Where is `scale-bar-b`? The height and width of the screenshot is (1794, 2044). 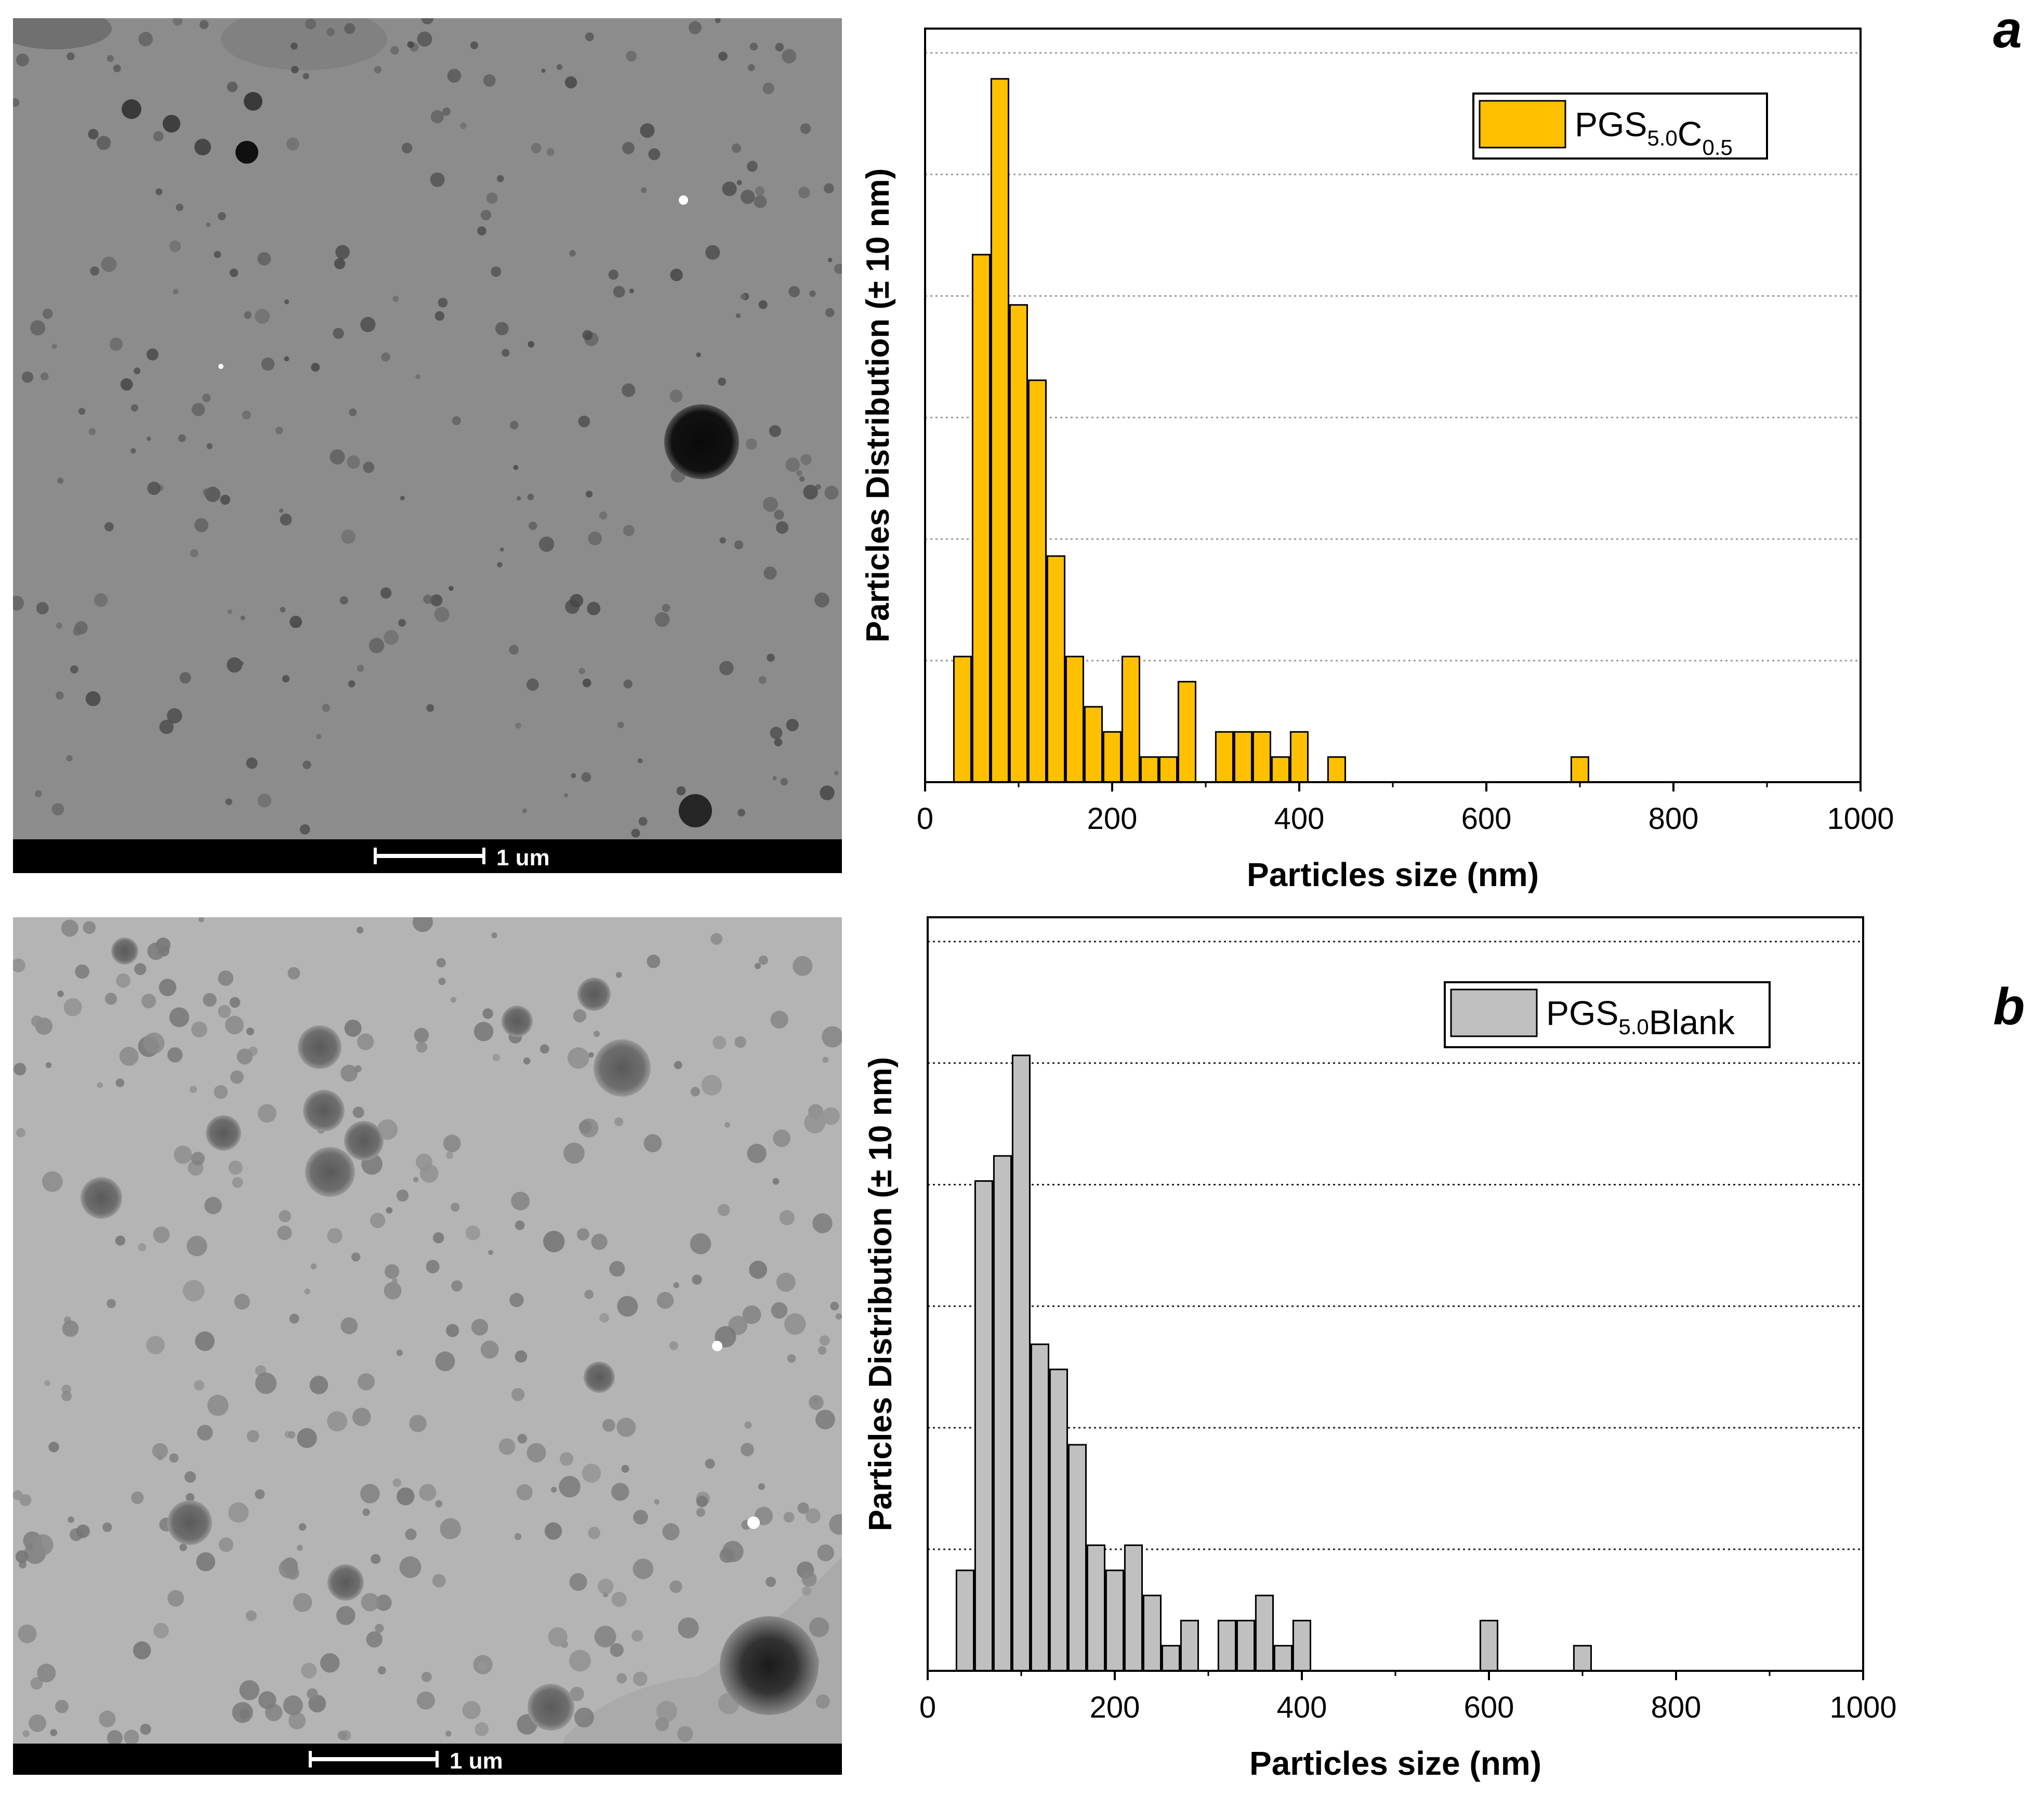
scale-bar-b is located at coordinates (374, 1759).